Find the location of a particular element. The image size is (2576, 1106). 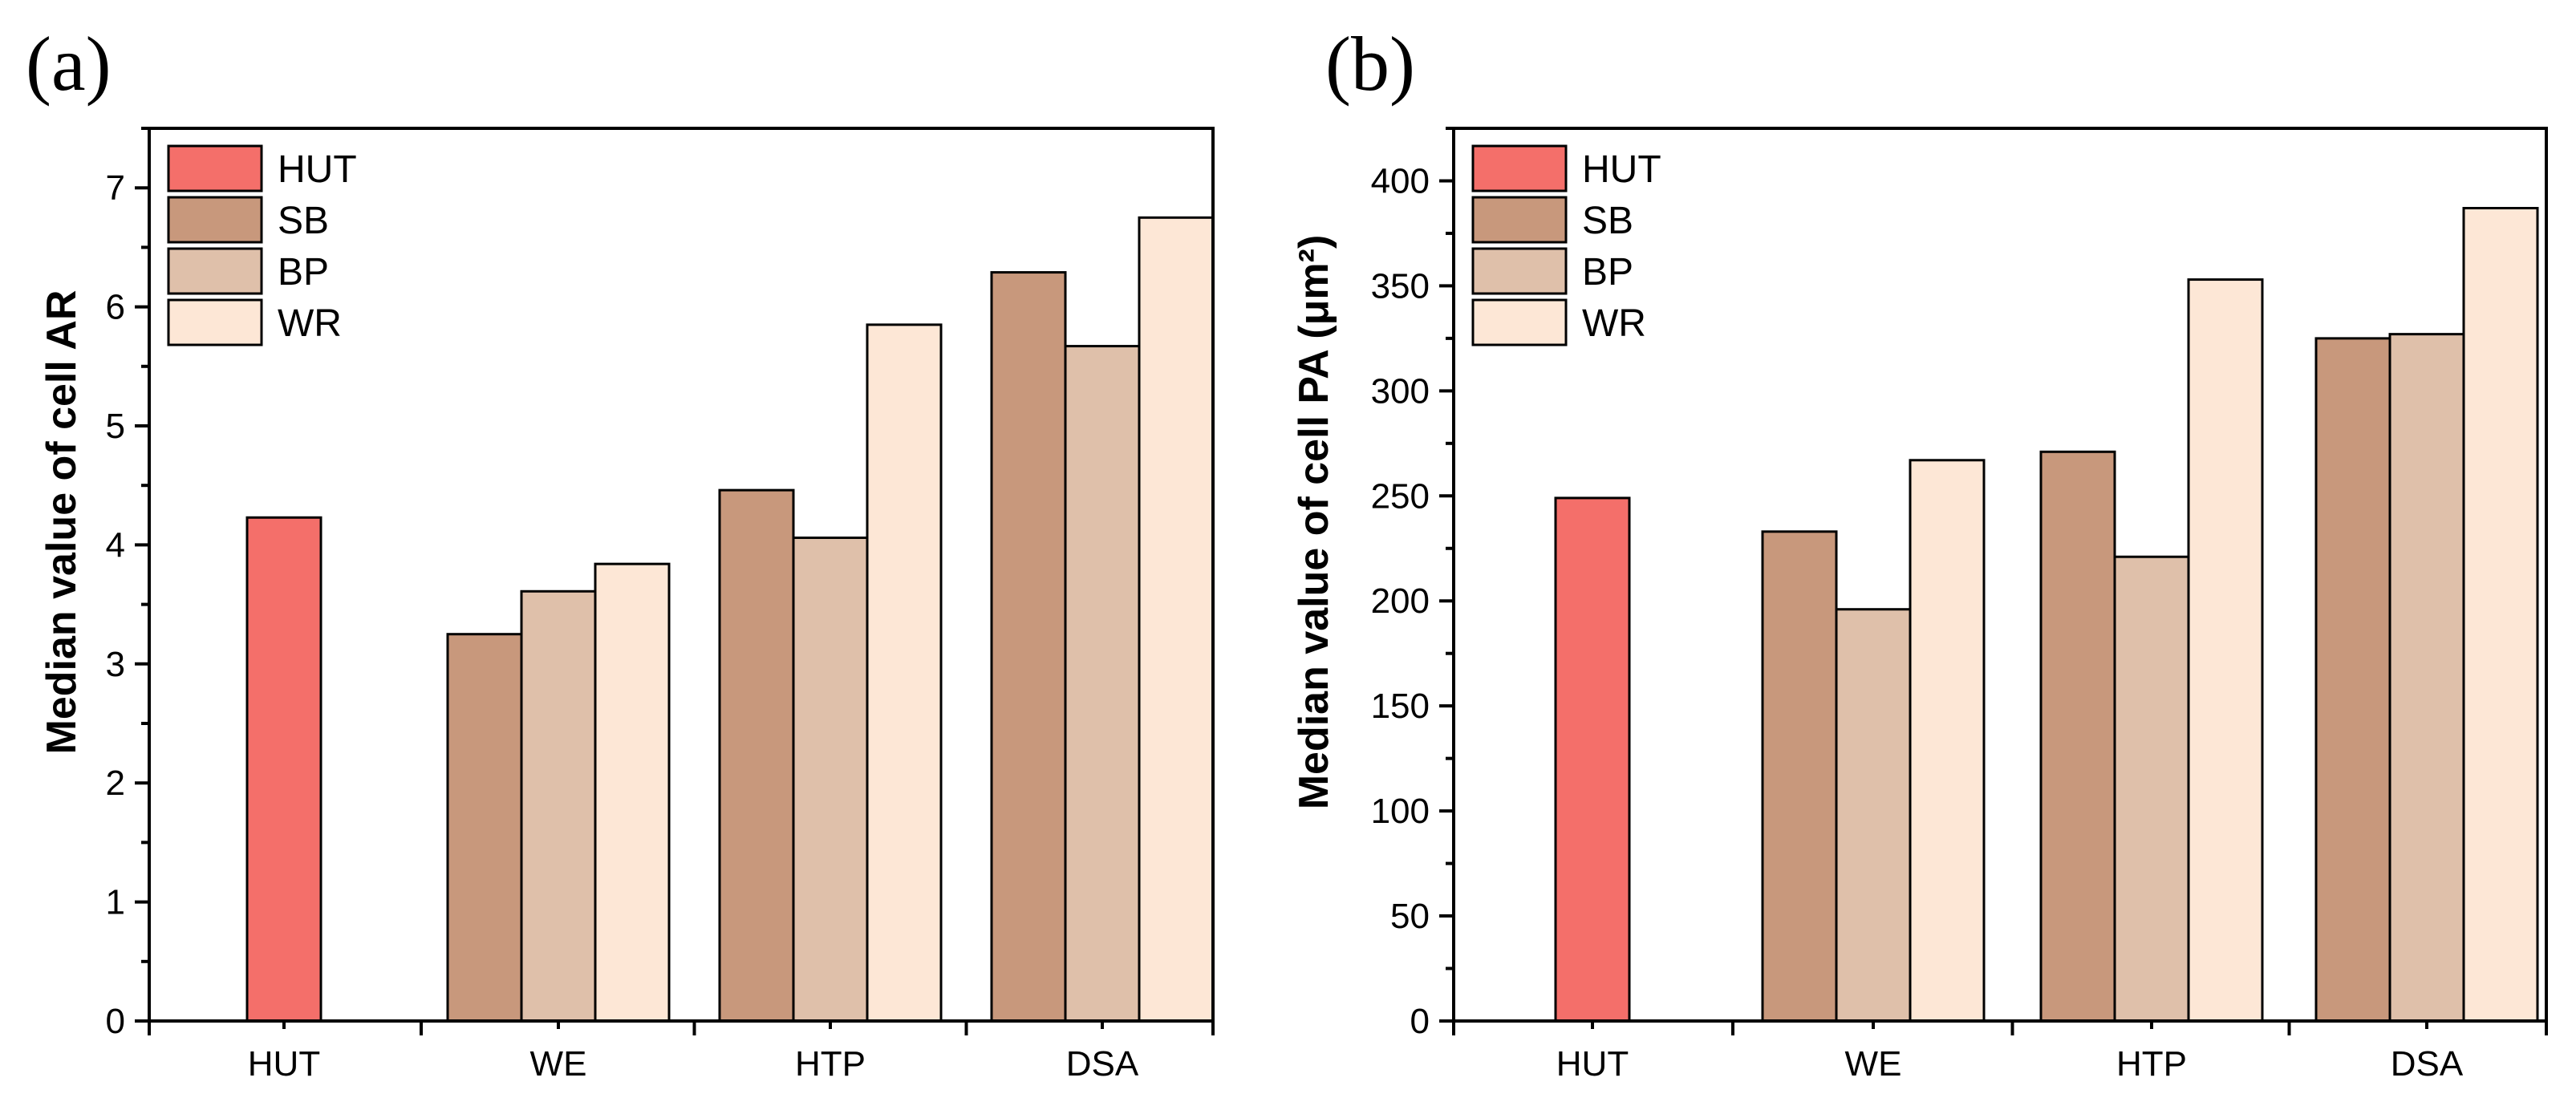

y-tick-label: 100 is located at coordinates (1400, 811).